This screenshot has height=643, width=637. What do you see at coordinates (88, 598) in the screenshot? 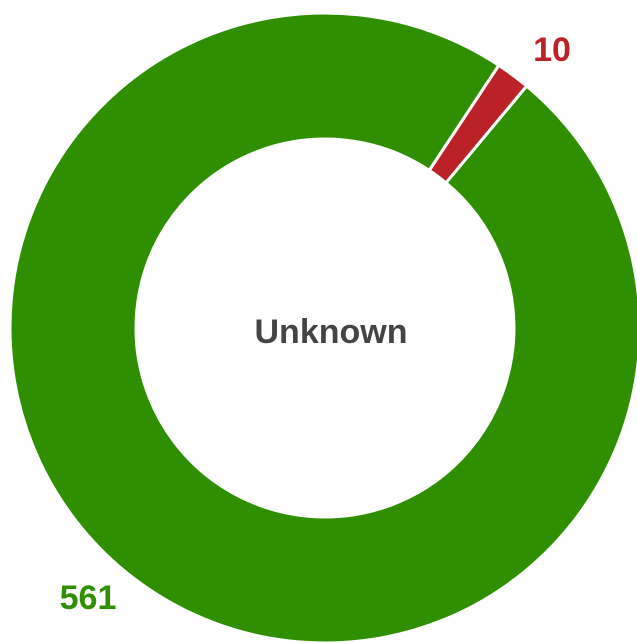
I see `data-label: 561` at bounding box center [88, 598].